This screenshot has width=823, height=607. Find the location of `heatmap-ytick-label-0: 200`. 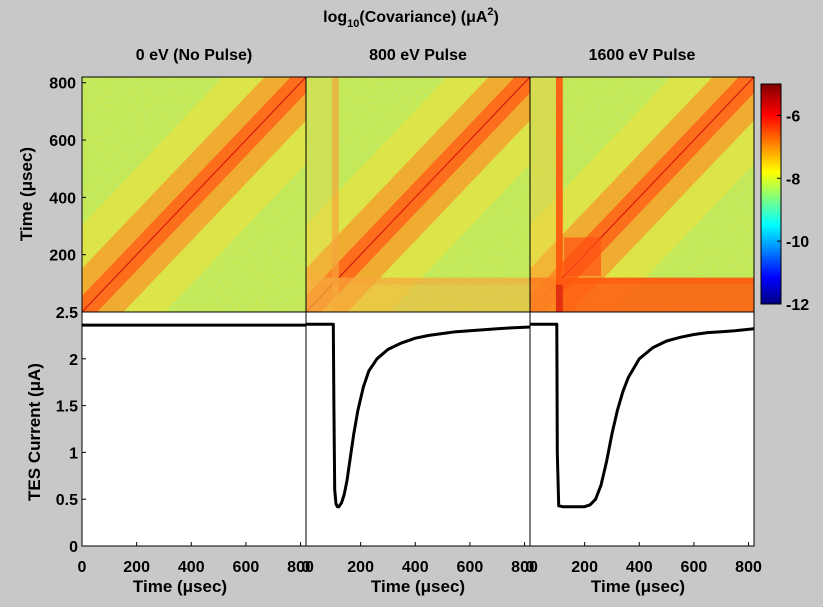

heatmap-ytick-label-0: 200 is located at coordinates (62, 256).